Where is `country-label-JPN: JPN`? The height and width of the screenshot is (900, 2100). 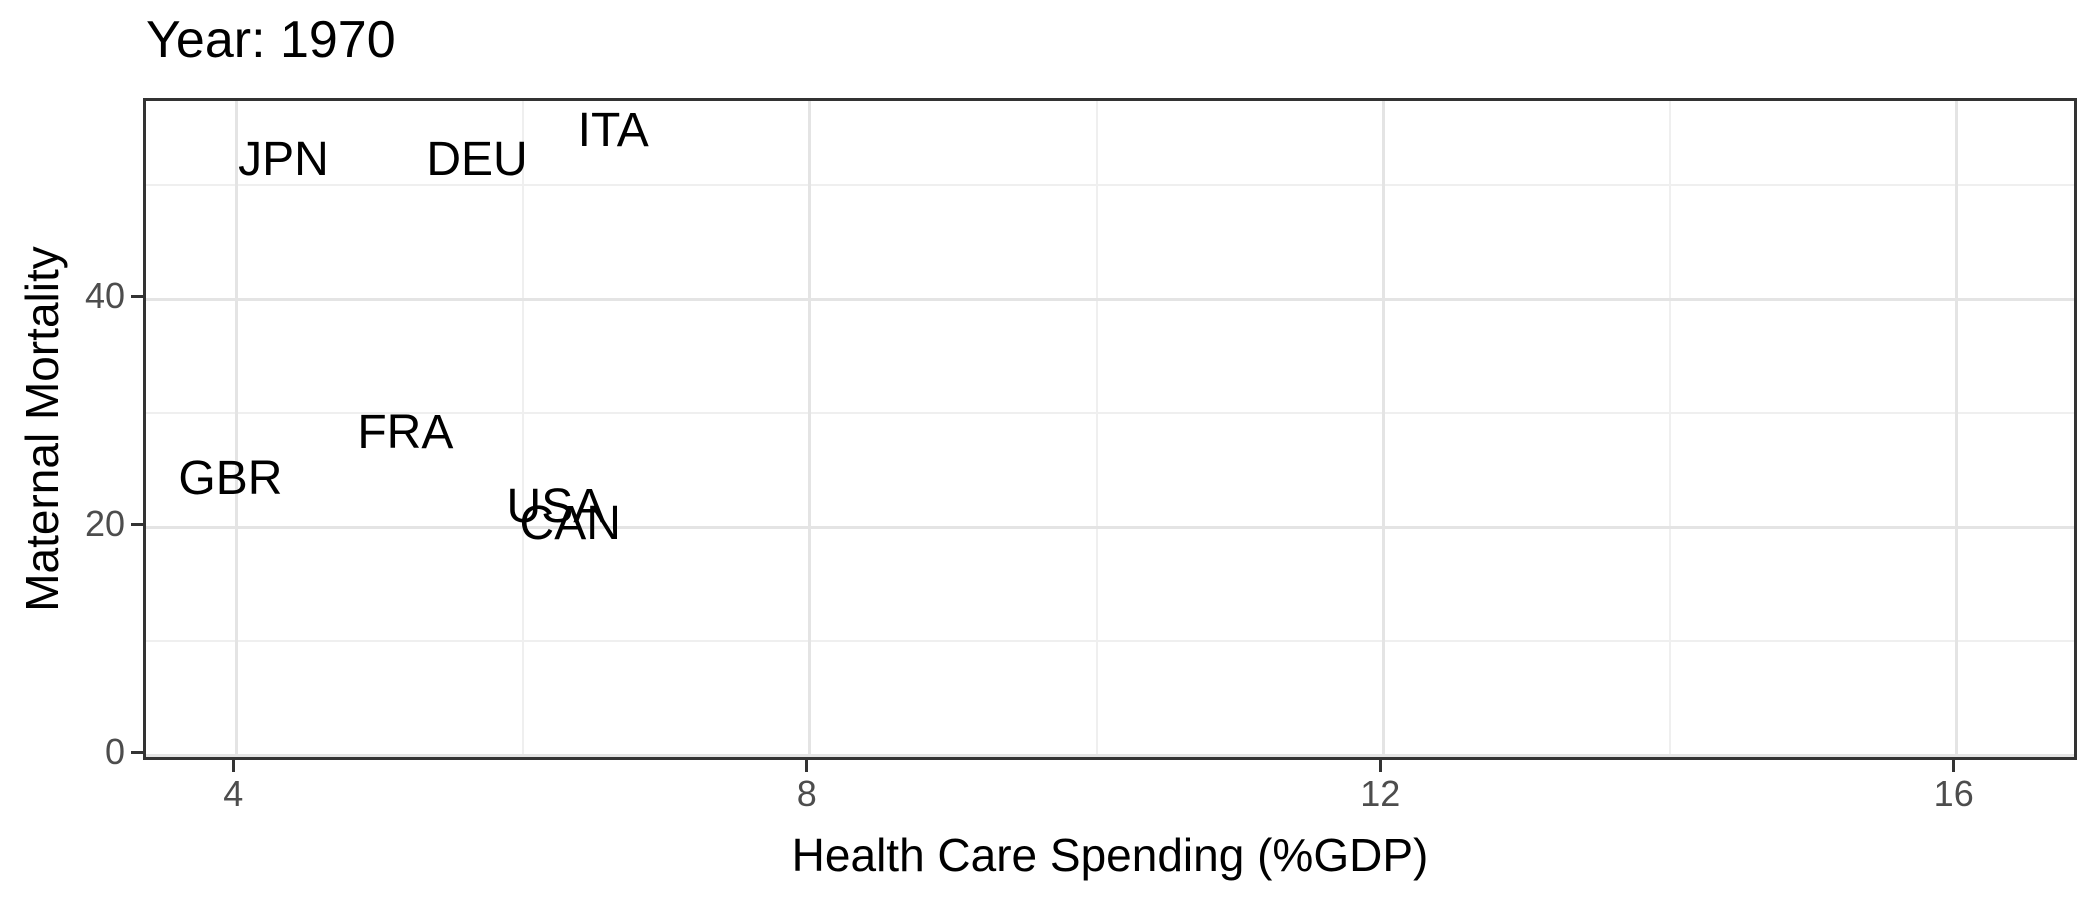 country-label-JPN: JPN is located at coordinates (283, 159).